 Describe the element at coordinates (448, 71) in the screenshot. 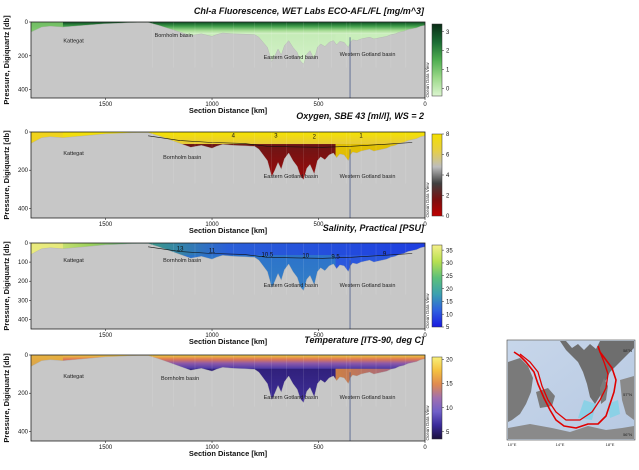

I see `colorbar-tick-label: 1` at that location.